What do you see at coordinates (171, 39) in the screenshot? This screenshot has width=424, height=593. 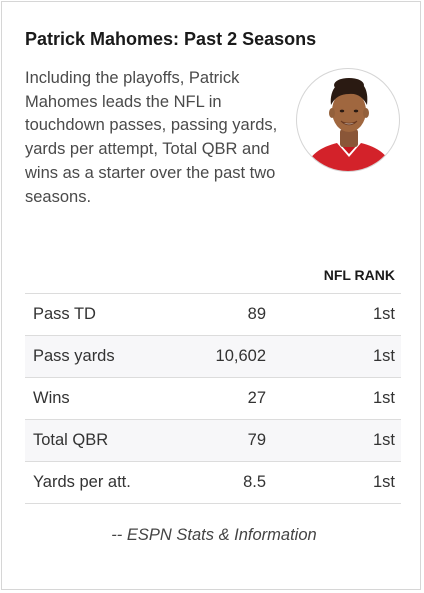 I see `card-title: Patrick Mahomes: Past 2 Seasons` at bounding box center [171, 39].